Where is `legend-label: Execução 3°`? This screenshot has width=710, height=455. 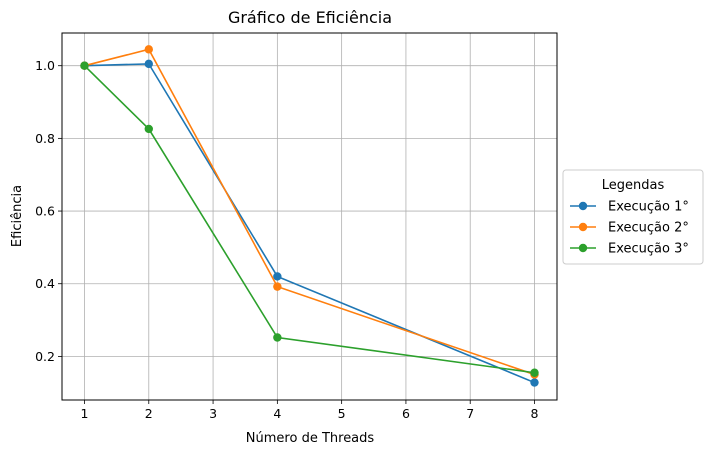 legend-label: Execução 3° is located at coordinates (648, 249).